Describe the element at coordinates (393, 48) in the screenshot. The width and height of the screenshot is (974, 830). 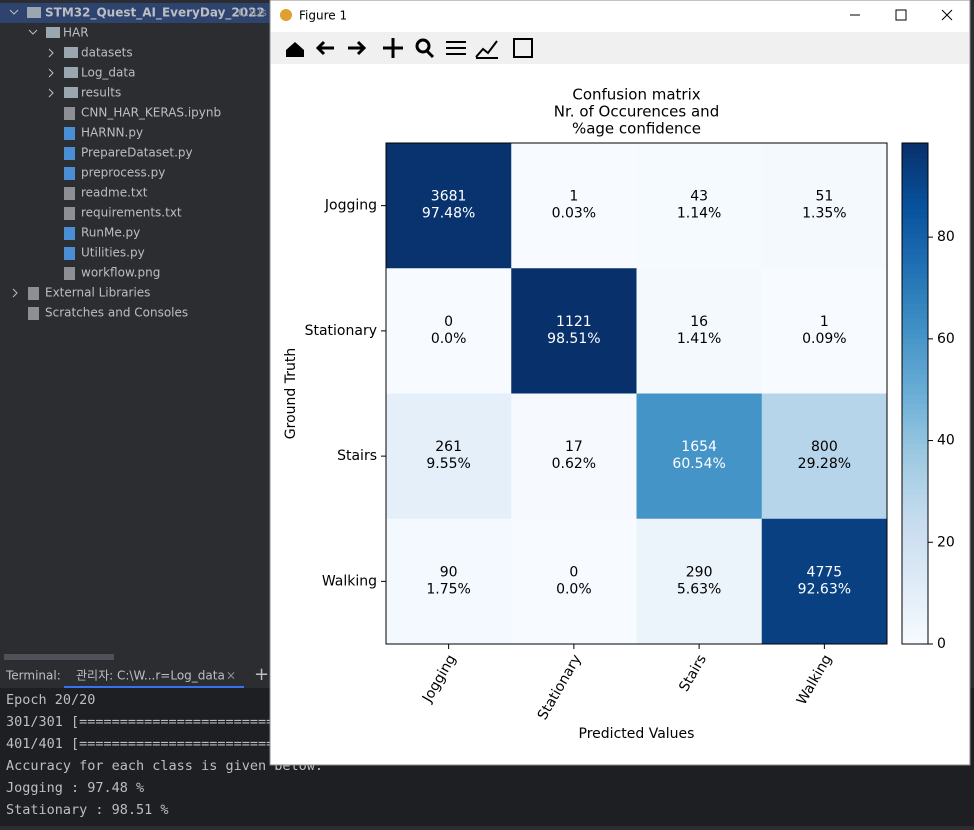
I see `pan-tool` at that location.